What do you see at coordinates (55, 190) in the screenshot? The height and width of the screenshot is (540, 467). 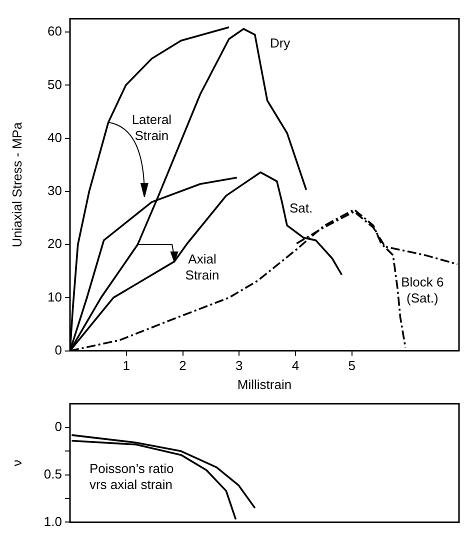 I see `y-tick-label: 30` at bounding box center [55, 190].